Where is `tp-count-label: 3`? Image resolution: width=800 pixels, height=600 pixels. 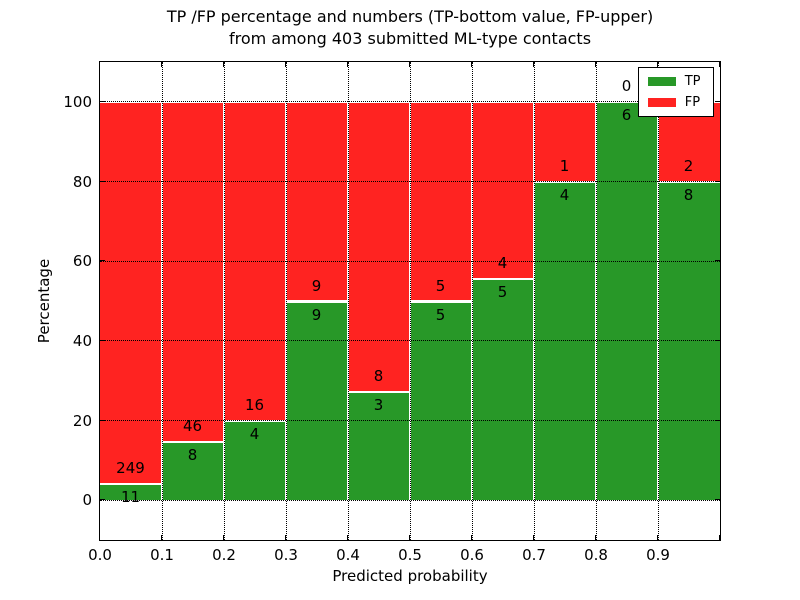
tp-count-label: 3 is located at coordinates (378, 405).